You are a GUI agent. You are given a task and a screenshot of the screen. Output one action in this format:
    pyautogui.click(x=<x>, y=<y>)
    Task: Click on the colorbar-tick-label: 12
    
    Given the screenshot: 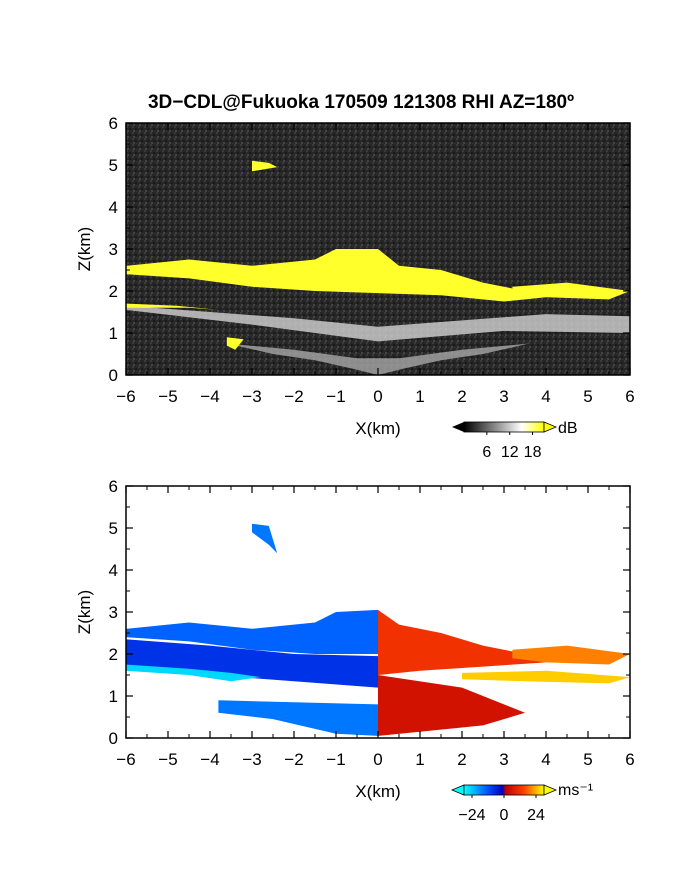 What is the action you would take?
    pyautogui.click(x=510, y=452)
    